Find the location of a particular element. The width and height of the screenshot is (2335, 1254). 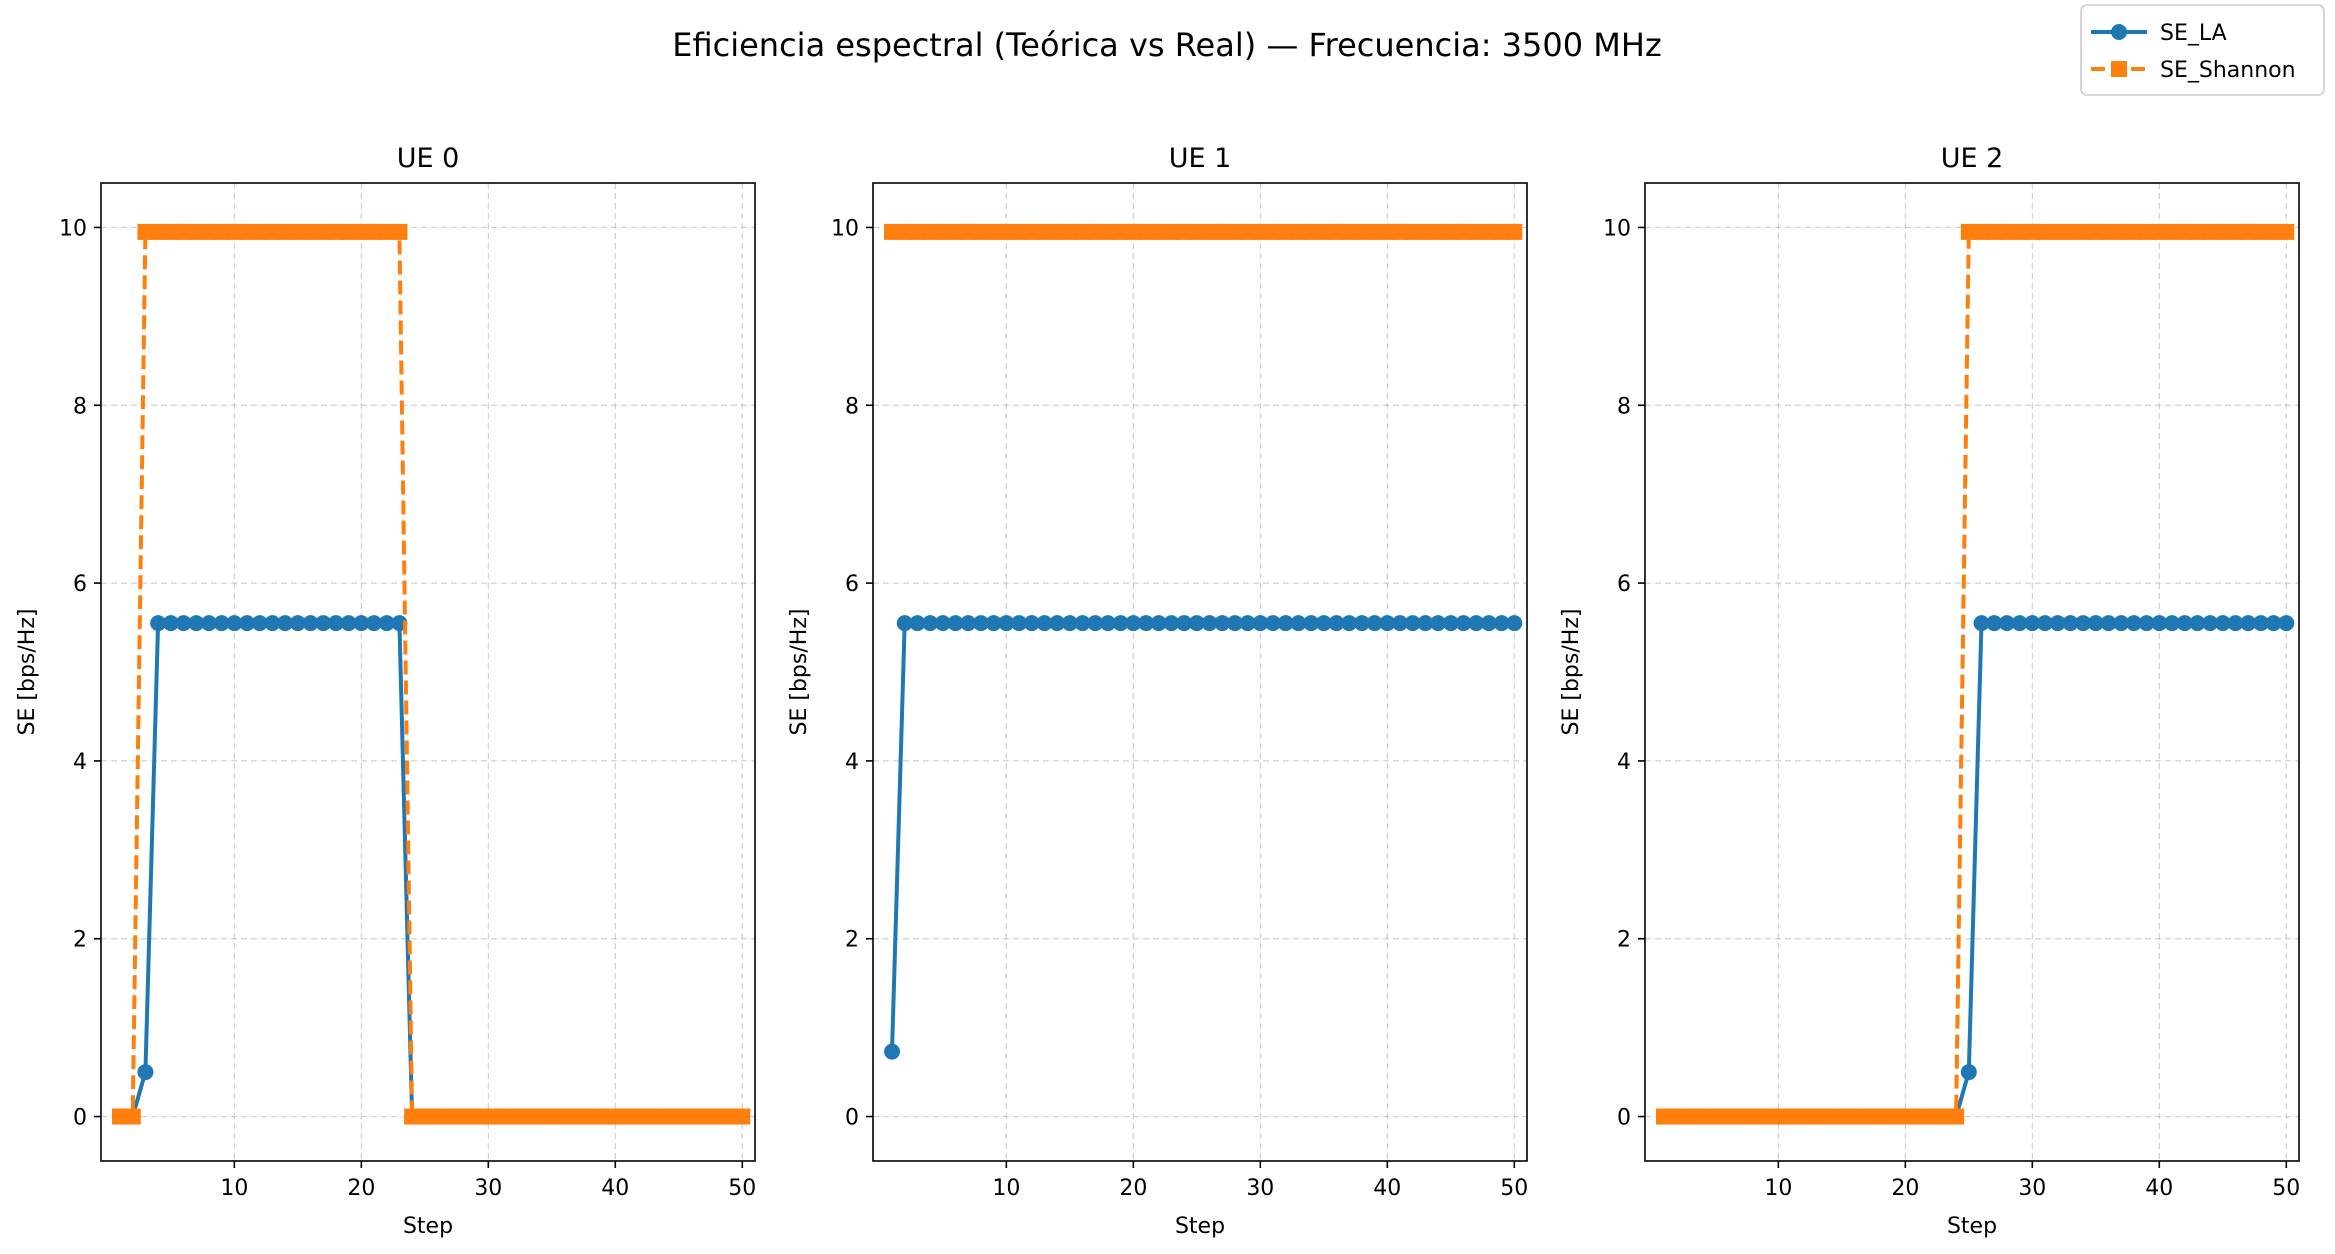

x-axis-label: Step is located at coordinates (428, 1226).